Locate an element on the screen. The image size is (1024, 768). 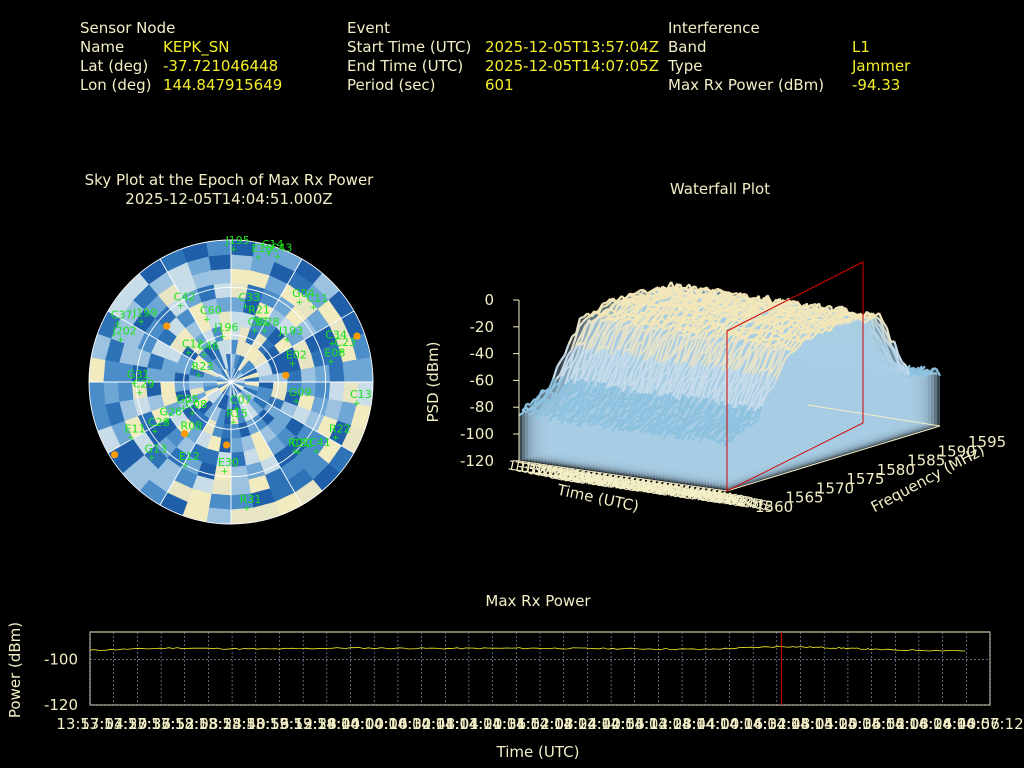
satellite-label: J193 is located at coordinates (290, 330).